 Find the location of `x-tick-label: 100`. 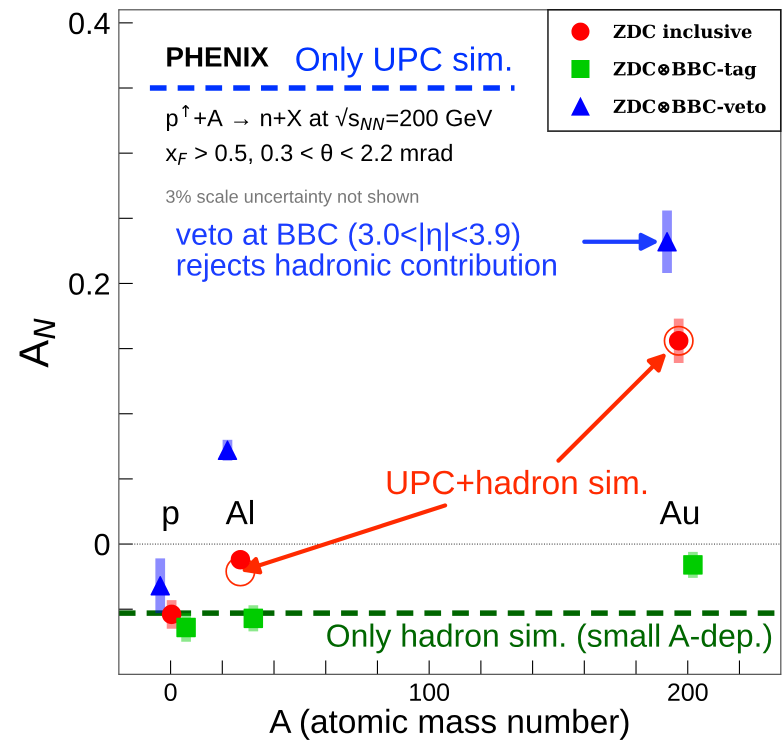

x-tick-label: 100 is located at coordinates (430, 692).